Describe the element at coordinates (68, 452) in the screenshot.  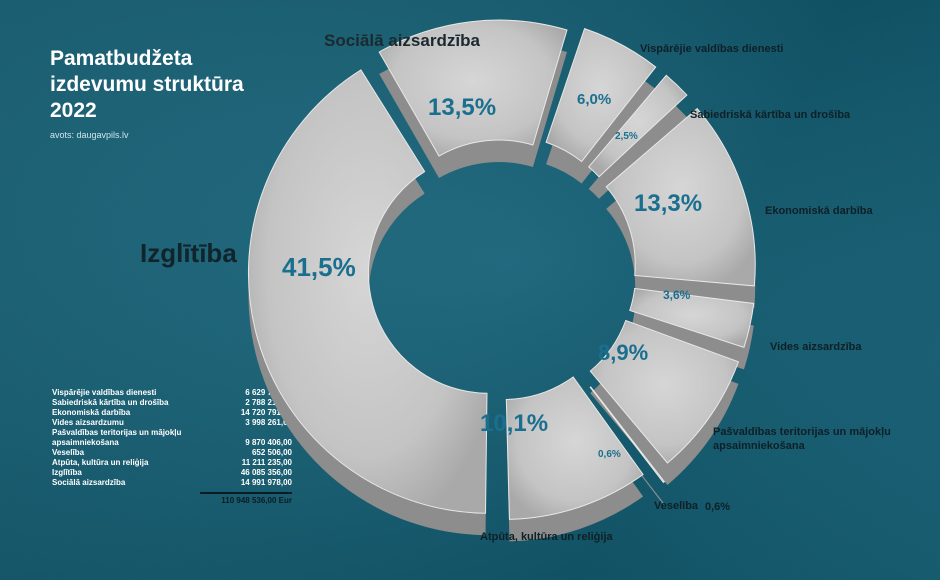
I see `table-row-label: Veselība` at that location.